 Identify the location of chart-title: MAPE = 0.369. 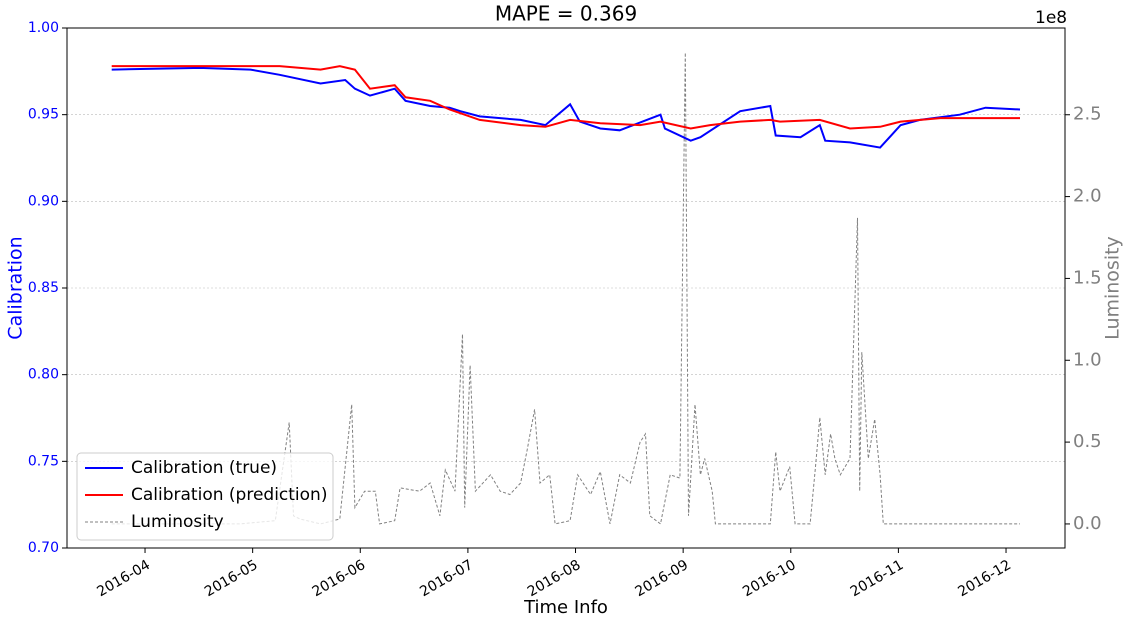
(566, 14).